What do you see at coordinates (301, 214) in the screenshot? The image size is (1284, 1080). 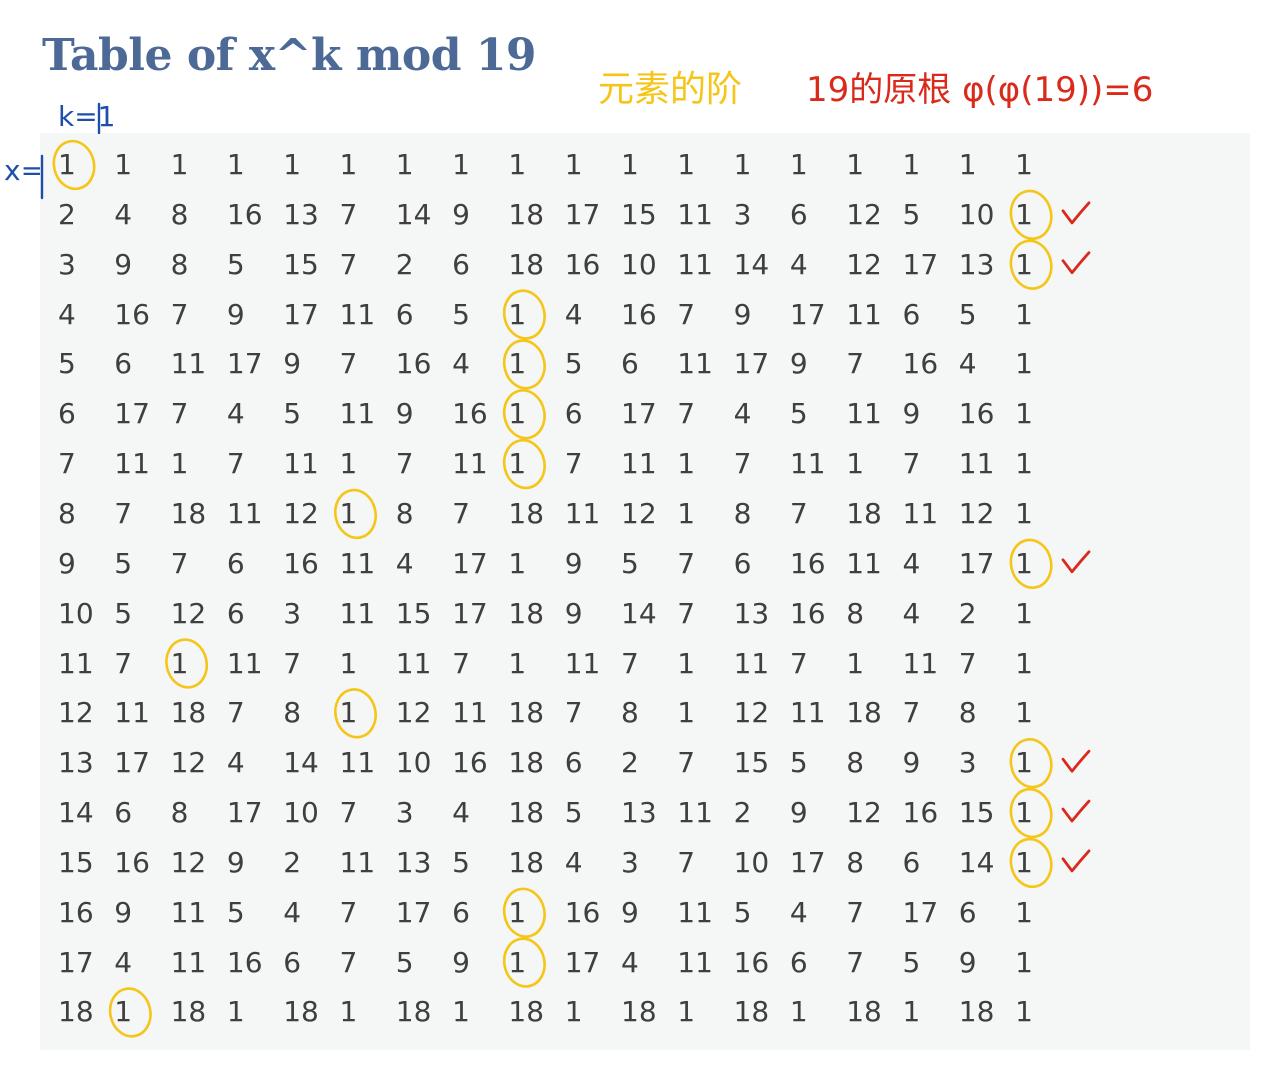 I see `table-cell: 13` at bounding box center [301, 214].